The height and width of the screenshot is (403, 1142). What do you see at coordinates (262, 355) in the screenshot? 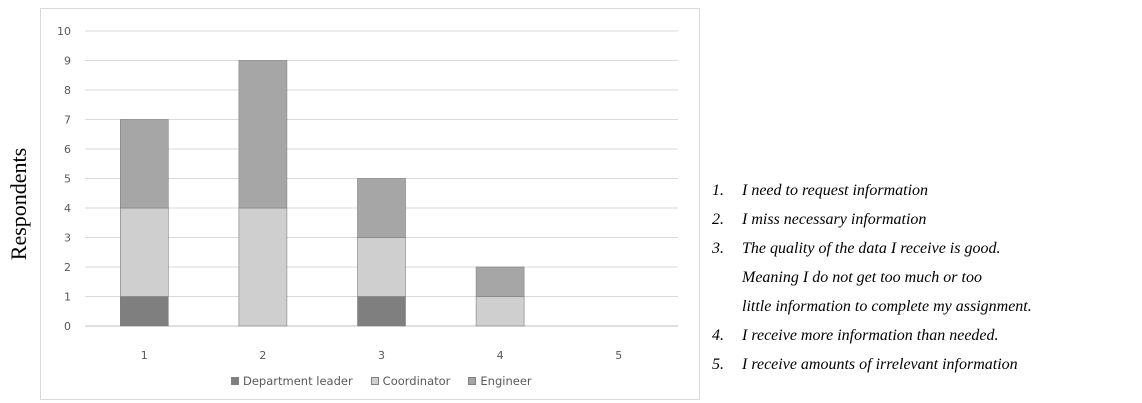
I see `x-tick-label: 2` at bounding box center [262, 355].